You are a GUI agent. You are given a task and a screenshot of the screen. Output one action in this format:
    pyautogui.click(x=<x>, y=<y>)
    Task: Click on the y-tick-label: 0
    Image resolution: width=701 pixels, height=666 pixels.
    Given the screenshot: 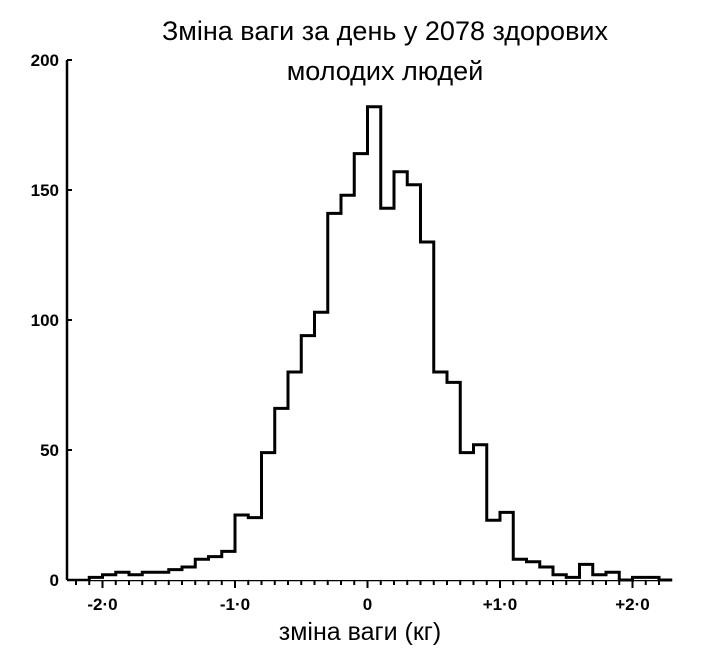 What is the action you would take?
    pyautogui.click(x=54, y=580)
    